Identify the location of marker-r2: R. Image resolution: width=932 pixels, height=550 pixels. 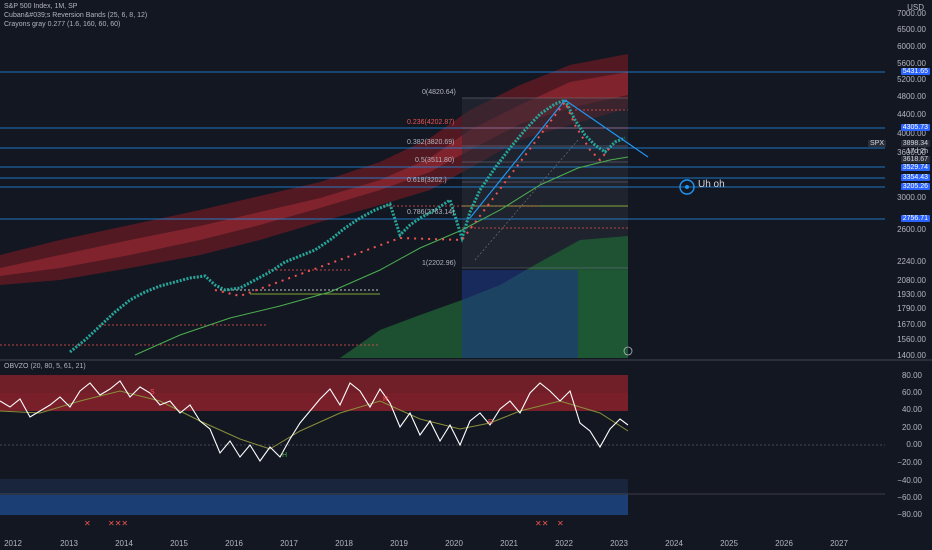
(490, 422).